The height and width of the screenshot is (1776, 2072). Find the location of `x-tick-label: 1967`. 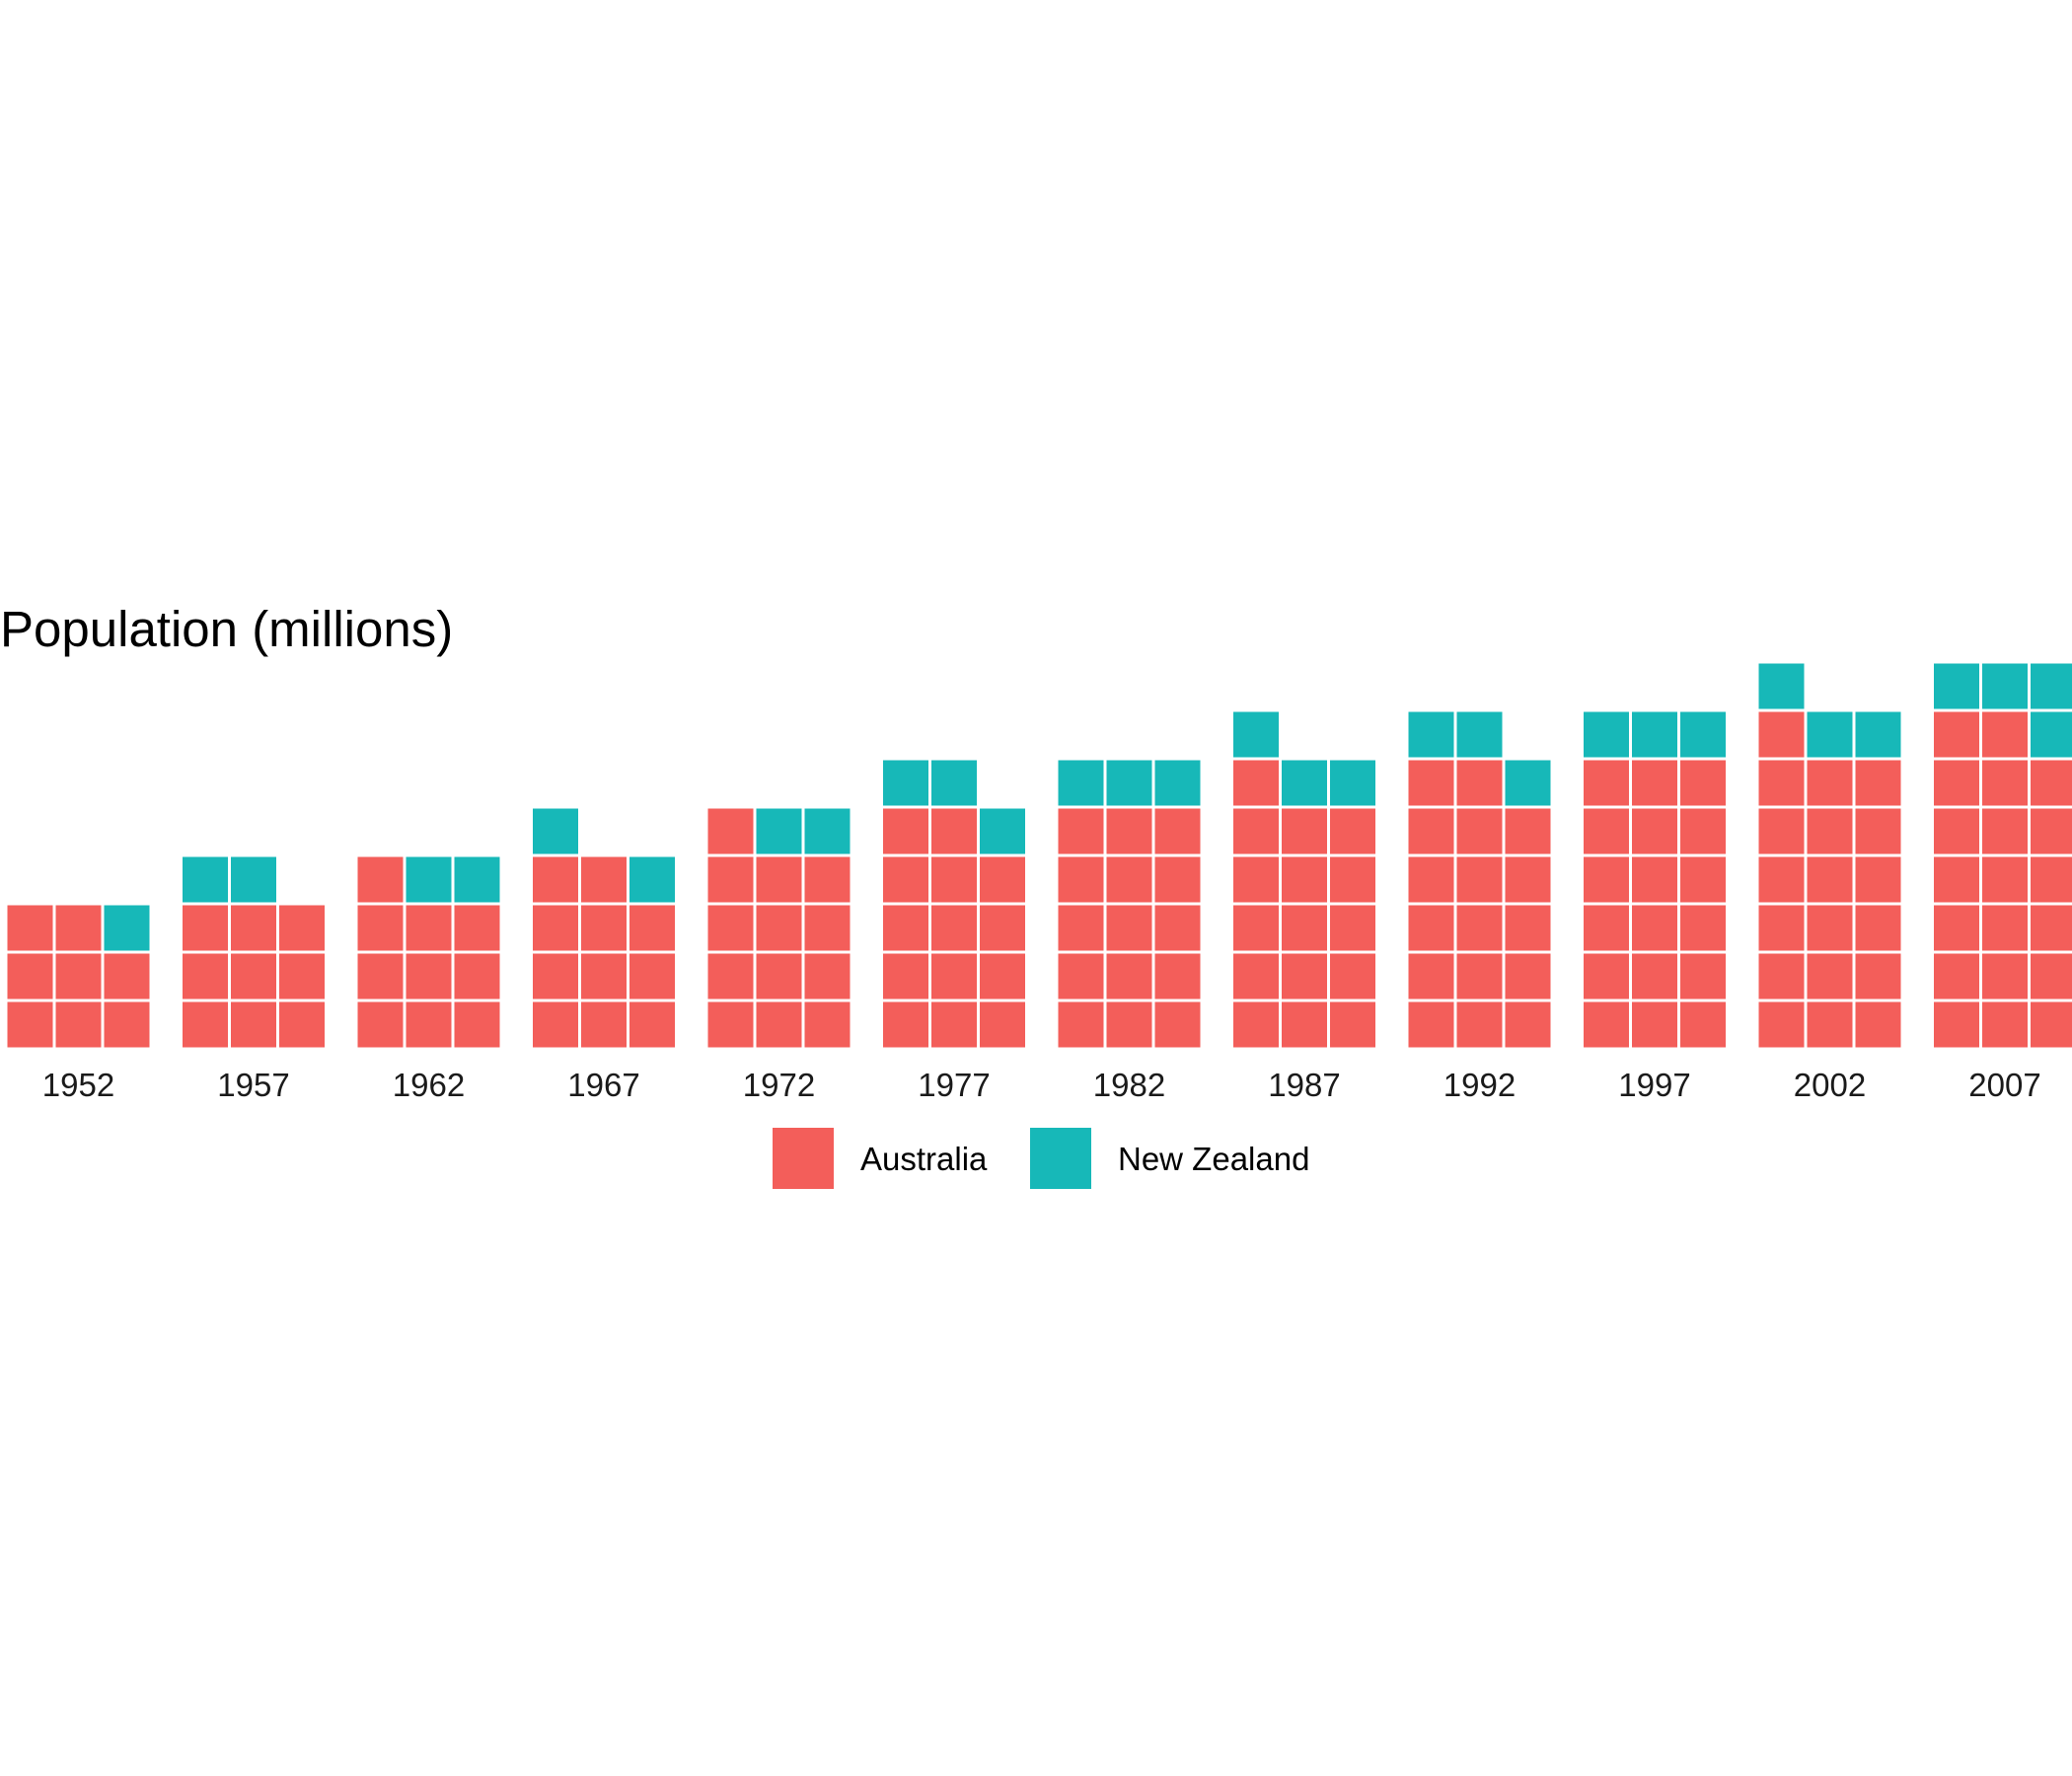

x-tick-label: 1967 is located at coordinates (603, 1085).